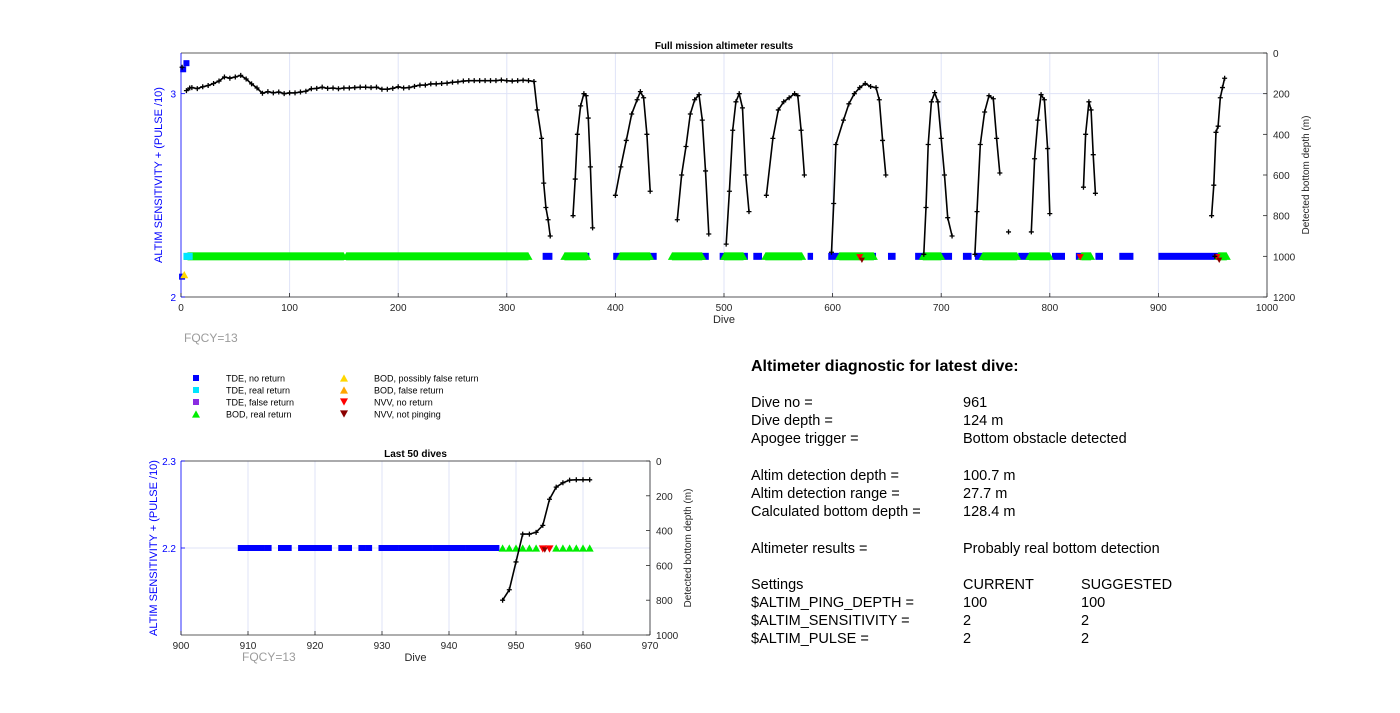  Describe the element at coordinates (248, 646) in the screenshot. I see `x-tick-label: 910` at that location.